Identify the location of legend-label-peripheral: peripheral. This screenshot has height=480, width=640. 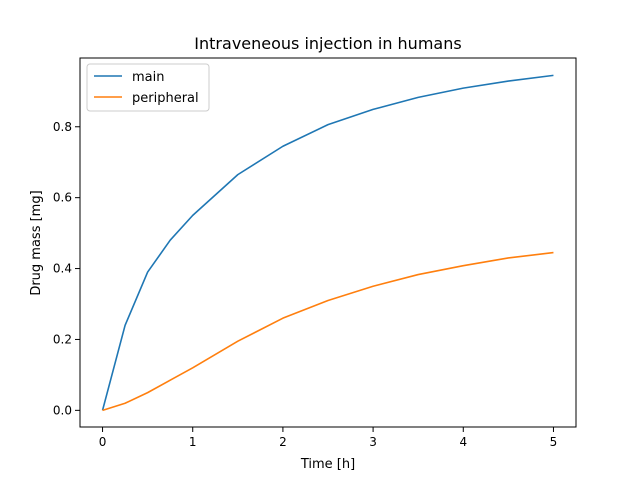
(165, 98).